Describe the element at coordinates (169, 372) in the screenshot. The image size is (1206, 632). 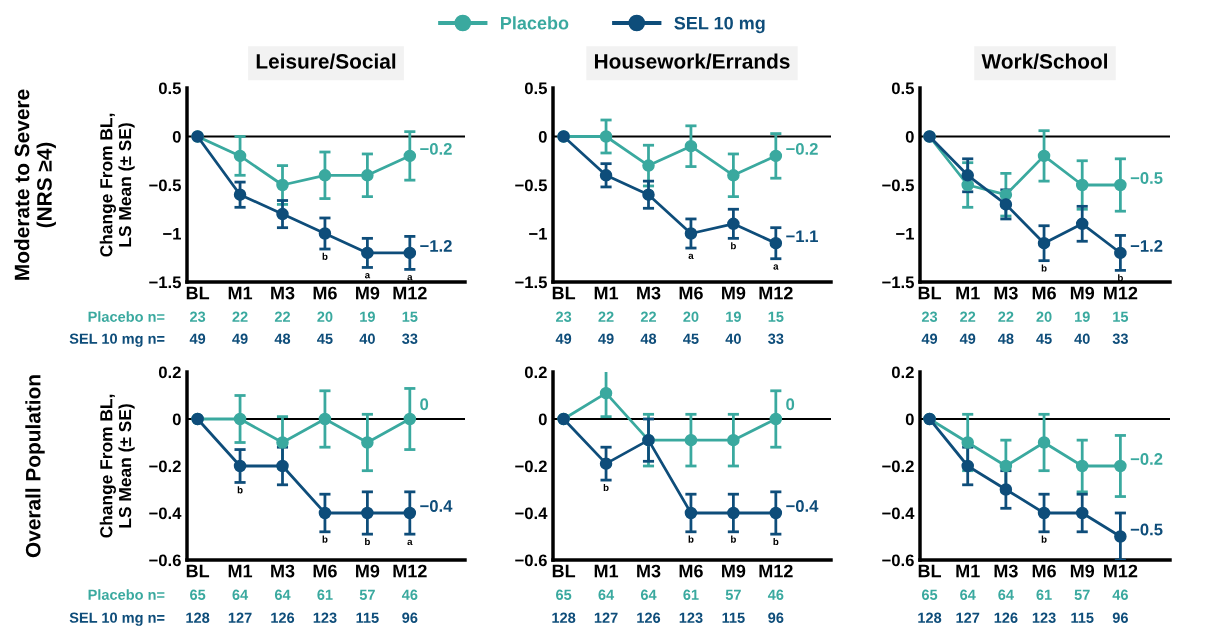
I see `y-tick-label: 0.2` at that location.